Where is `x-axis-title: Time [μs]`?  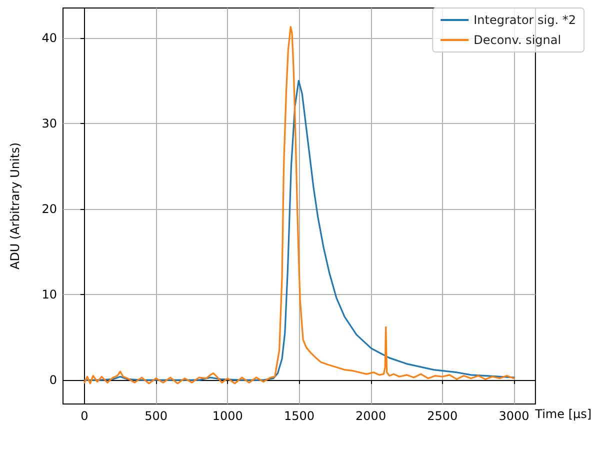 x-axis-title: Time [μs] is located at coordinates (563, 414).